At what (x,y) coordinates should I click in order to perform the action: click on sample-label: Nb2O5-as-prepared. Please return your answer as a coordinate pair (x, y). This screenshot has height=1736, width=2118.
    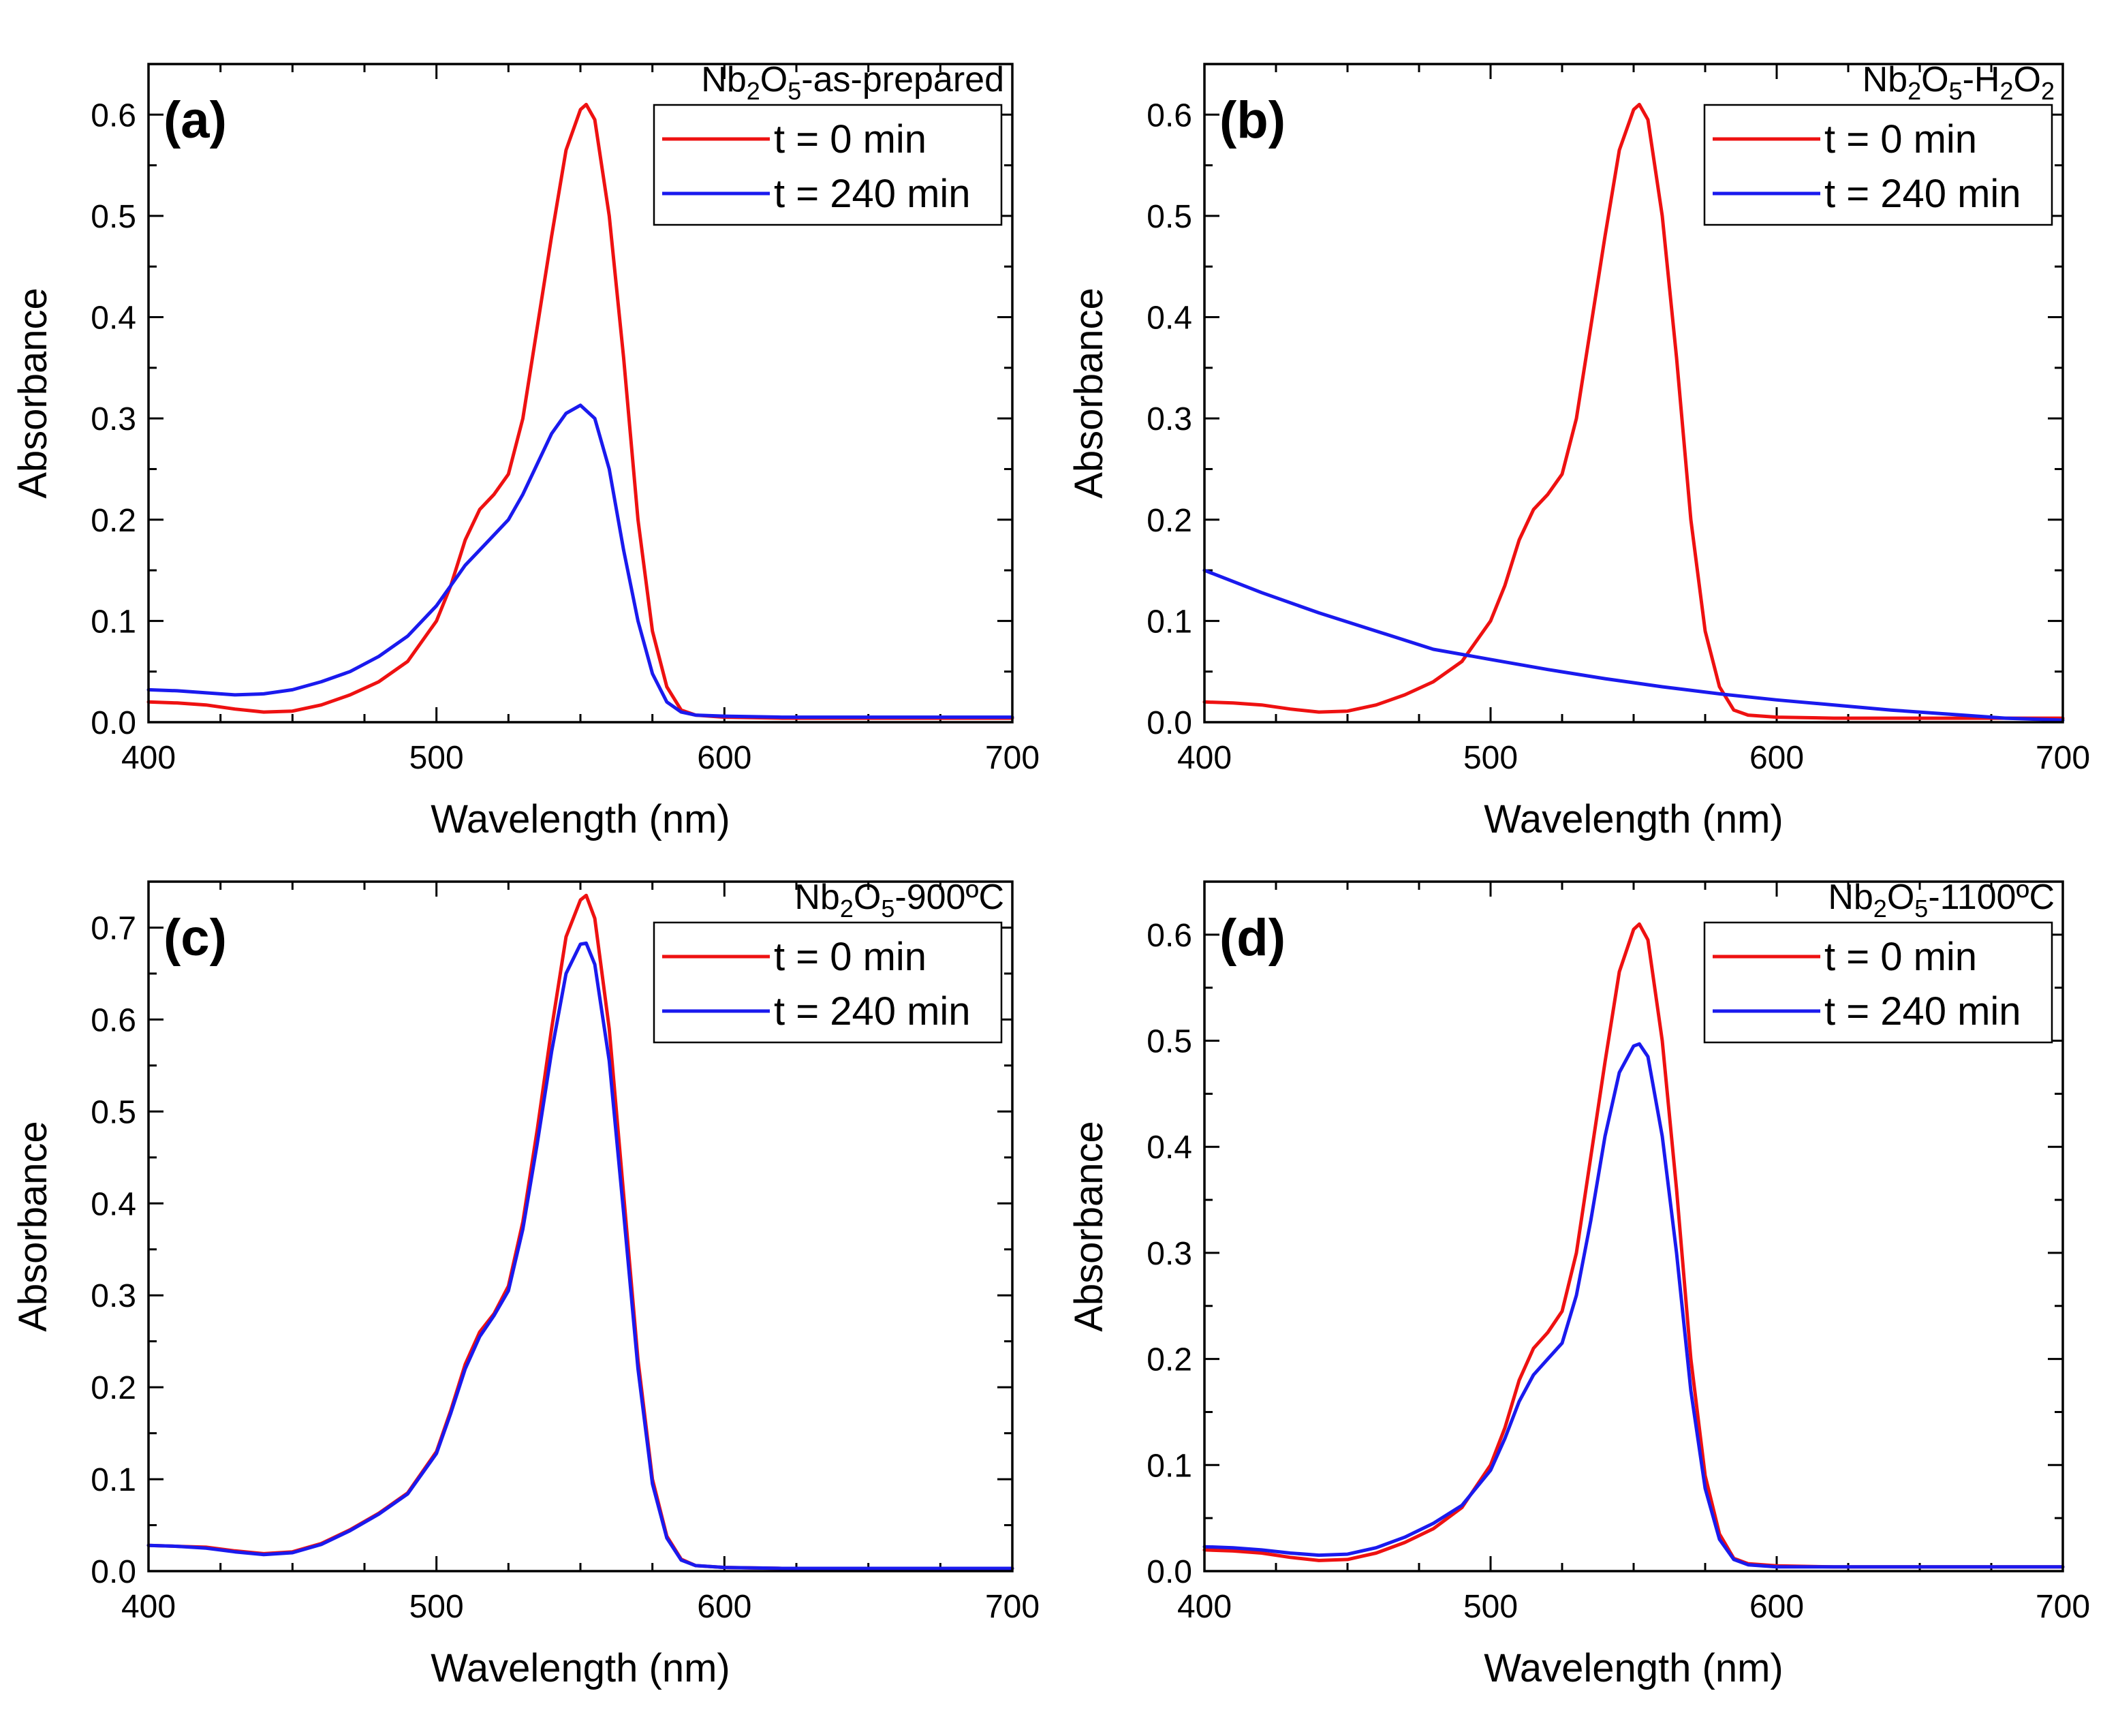
    Looking at the image, I should click on (853, 82).